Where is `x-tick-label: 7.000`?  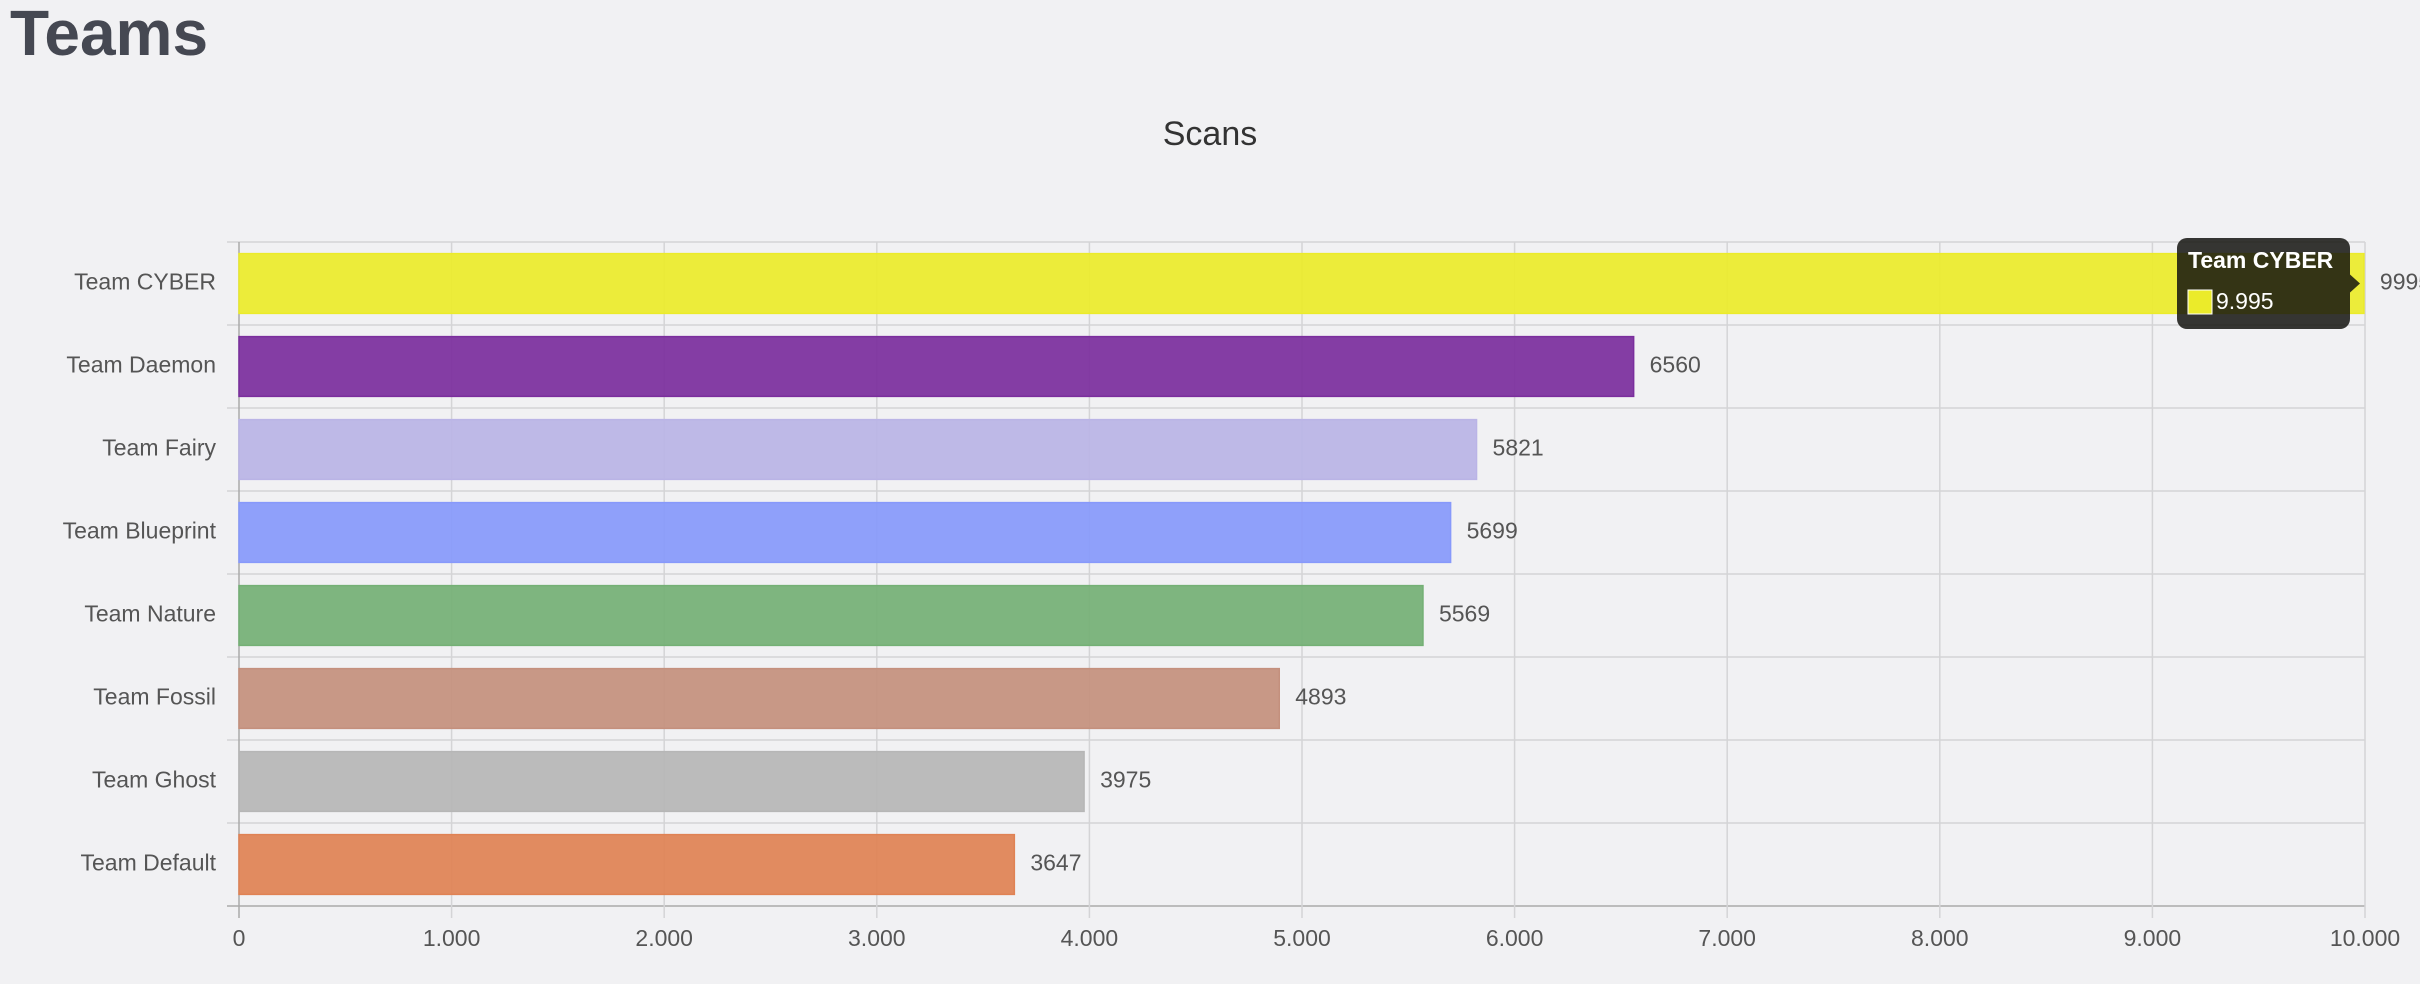 x-tick-label: 7.000 is located at coordinates (1727, 938).